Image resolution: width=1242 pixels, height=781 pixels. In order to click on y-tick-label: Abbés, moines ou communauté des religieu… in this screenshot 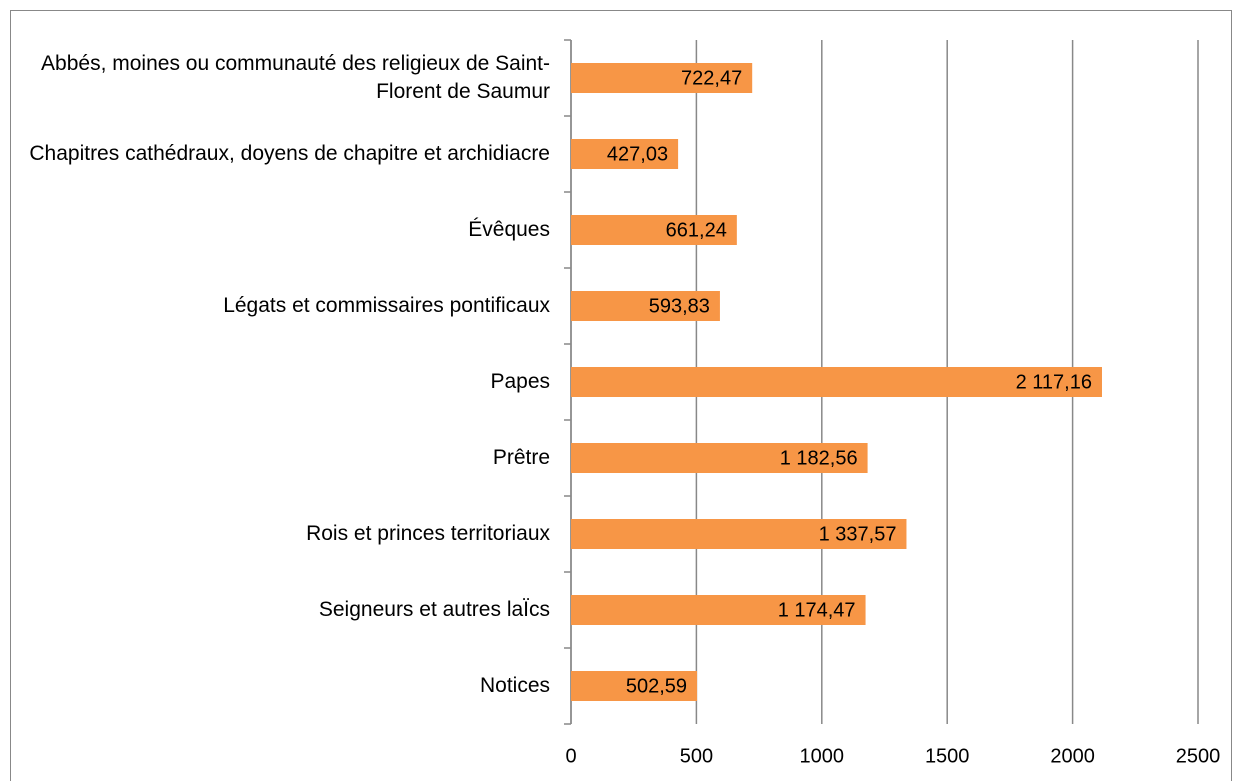, I will do `click(295, 77)`.